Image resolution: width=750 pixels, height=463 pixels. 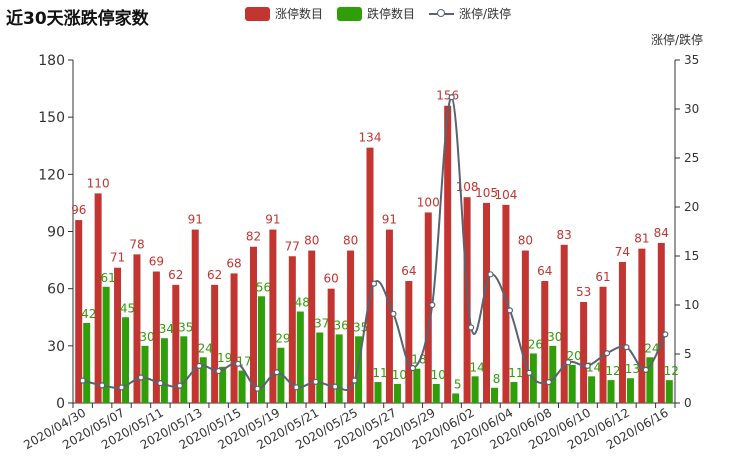 I want to click on data-label-limit-down: 48, so click(x=302, y=303).